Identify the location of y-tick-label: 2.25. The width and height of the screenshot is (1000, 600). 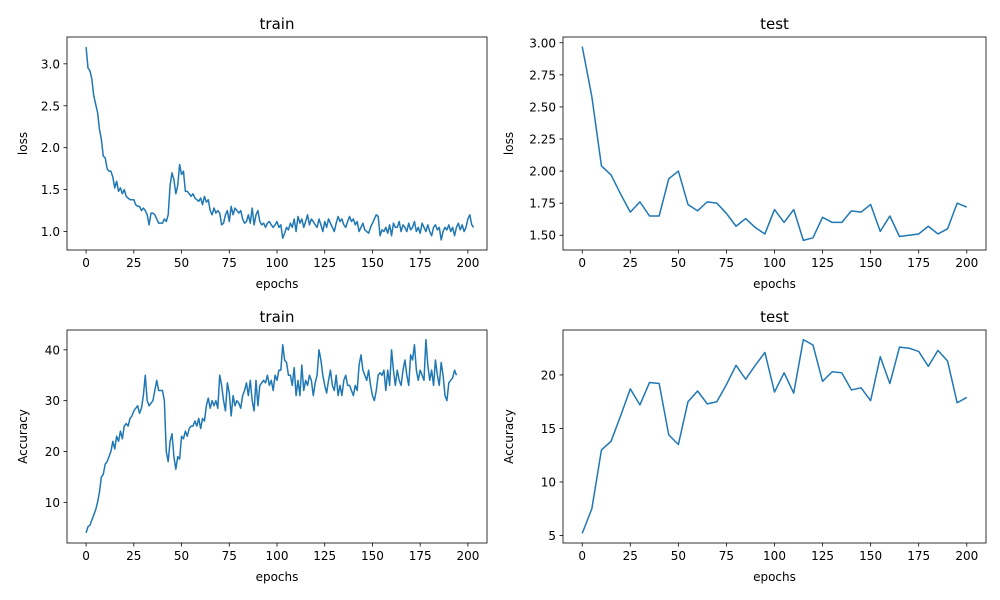
(542, 140).